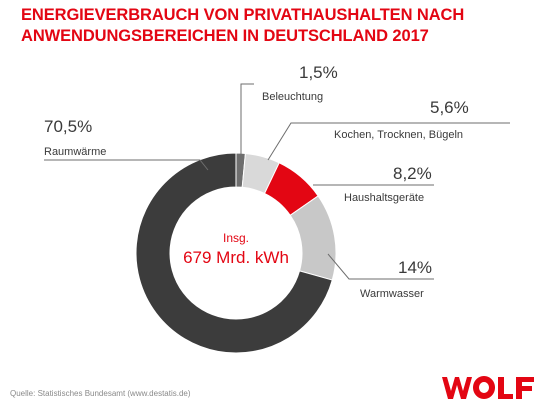 The height and width of the screenshot is (405, 540). Describe the element at coordinates (68, 126) in the screenshot. I see `slice-percent-label: 70,5%` at that location.